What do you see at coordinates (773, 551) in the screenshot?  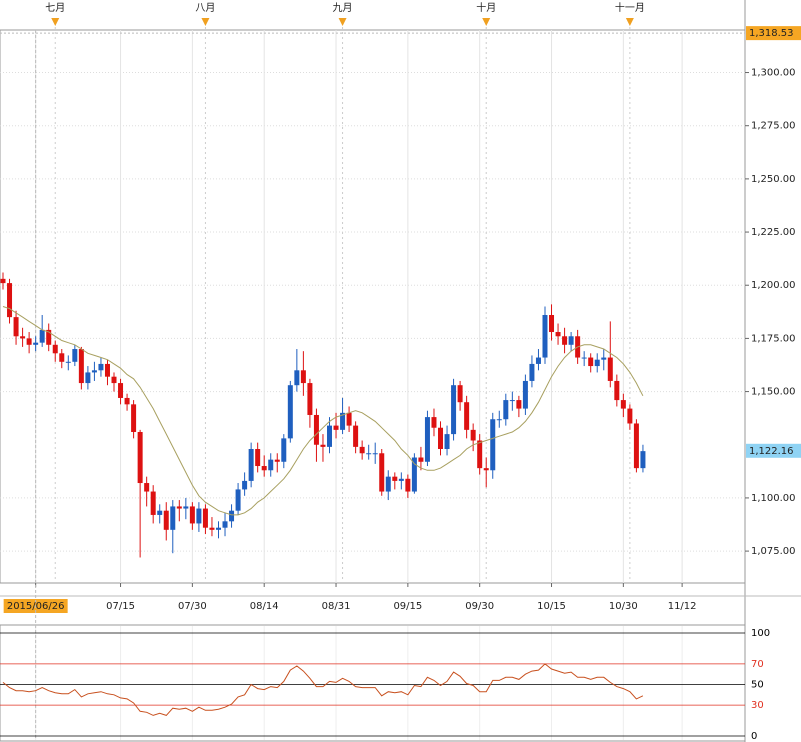 I see `y-tick-label: 1,075.00` at bounding box center [773, 551].